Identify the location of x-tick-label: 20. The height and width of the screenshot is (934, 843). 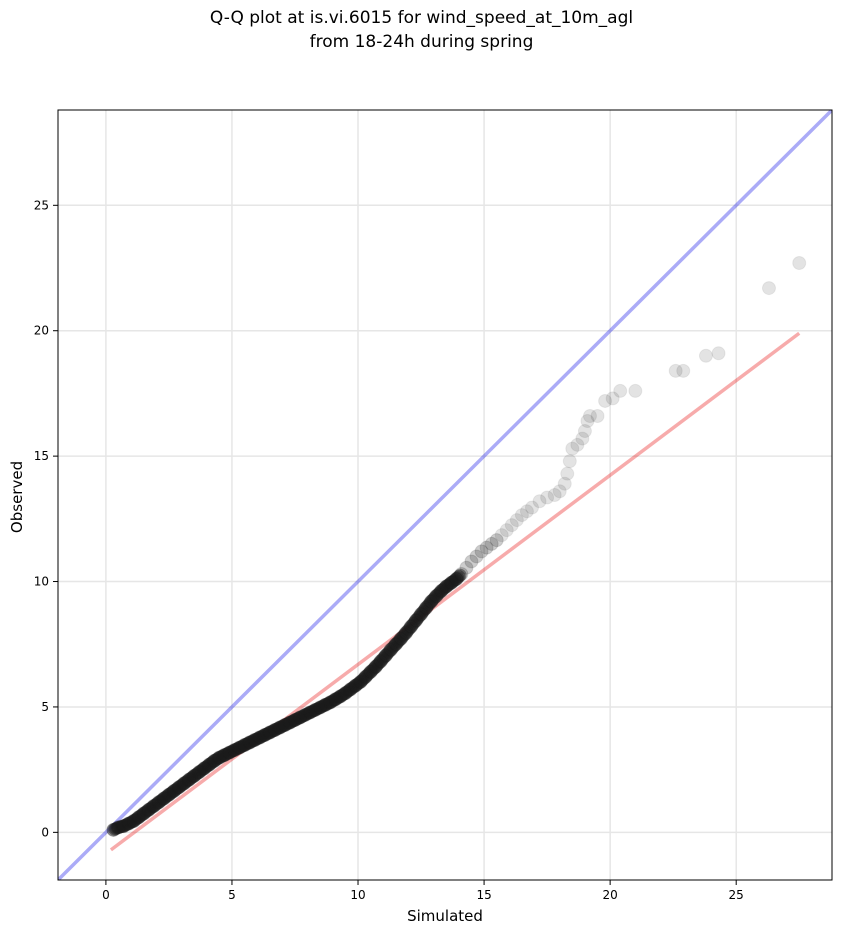
(609, 895).